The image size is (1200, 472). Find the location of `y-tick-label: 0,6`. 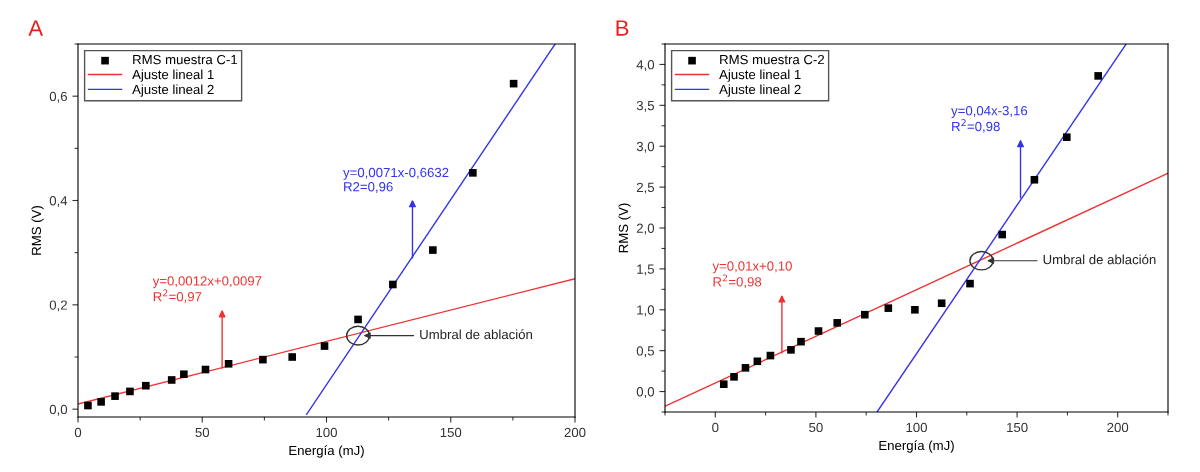

y-tick-label: 0,6 is located at coordinates (58, 97).